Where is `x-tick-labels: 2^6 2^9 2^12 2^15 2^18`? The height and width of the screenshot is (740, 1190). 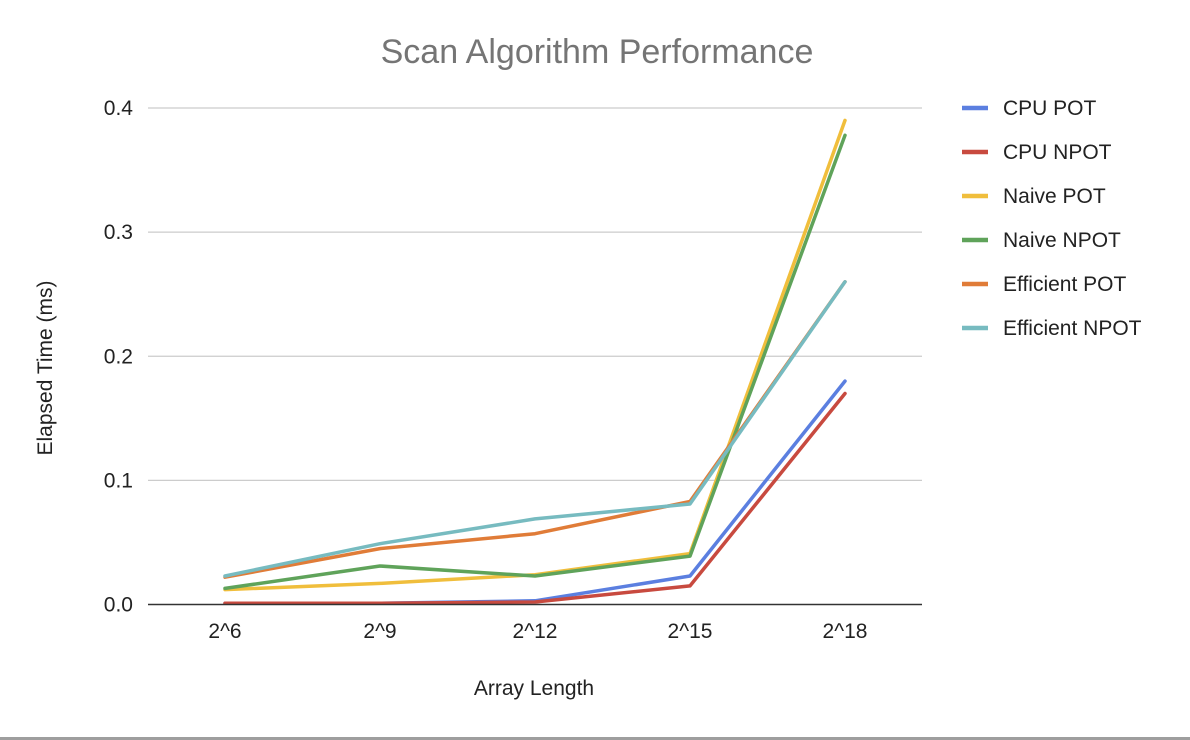 x-tick-labels: 2^6 2^9 2^12 2^15 2^18 is located at coordinates (537, 631).